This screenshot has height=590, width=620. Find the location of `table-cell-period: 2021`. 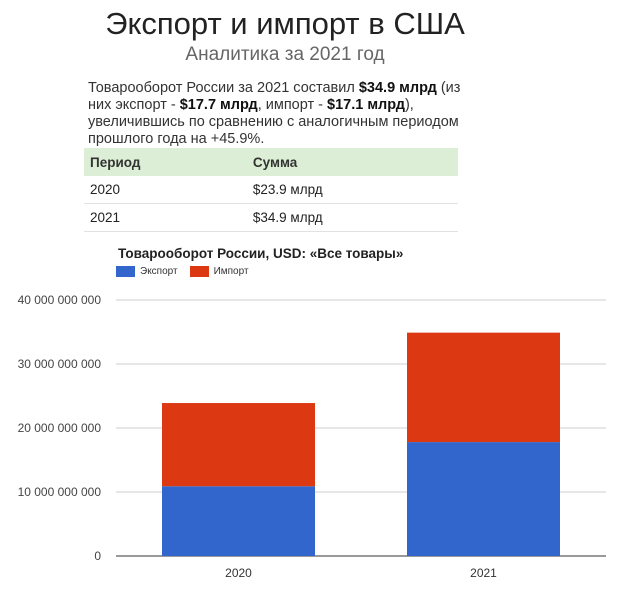

table-cell-period: 2021 is located at coordinates (168, 217).